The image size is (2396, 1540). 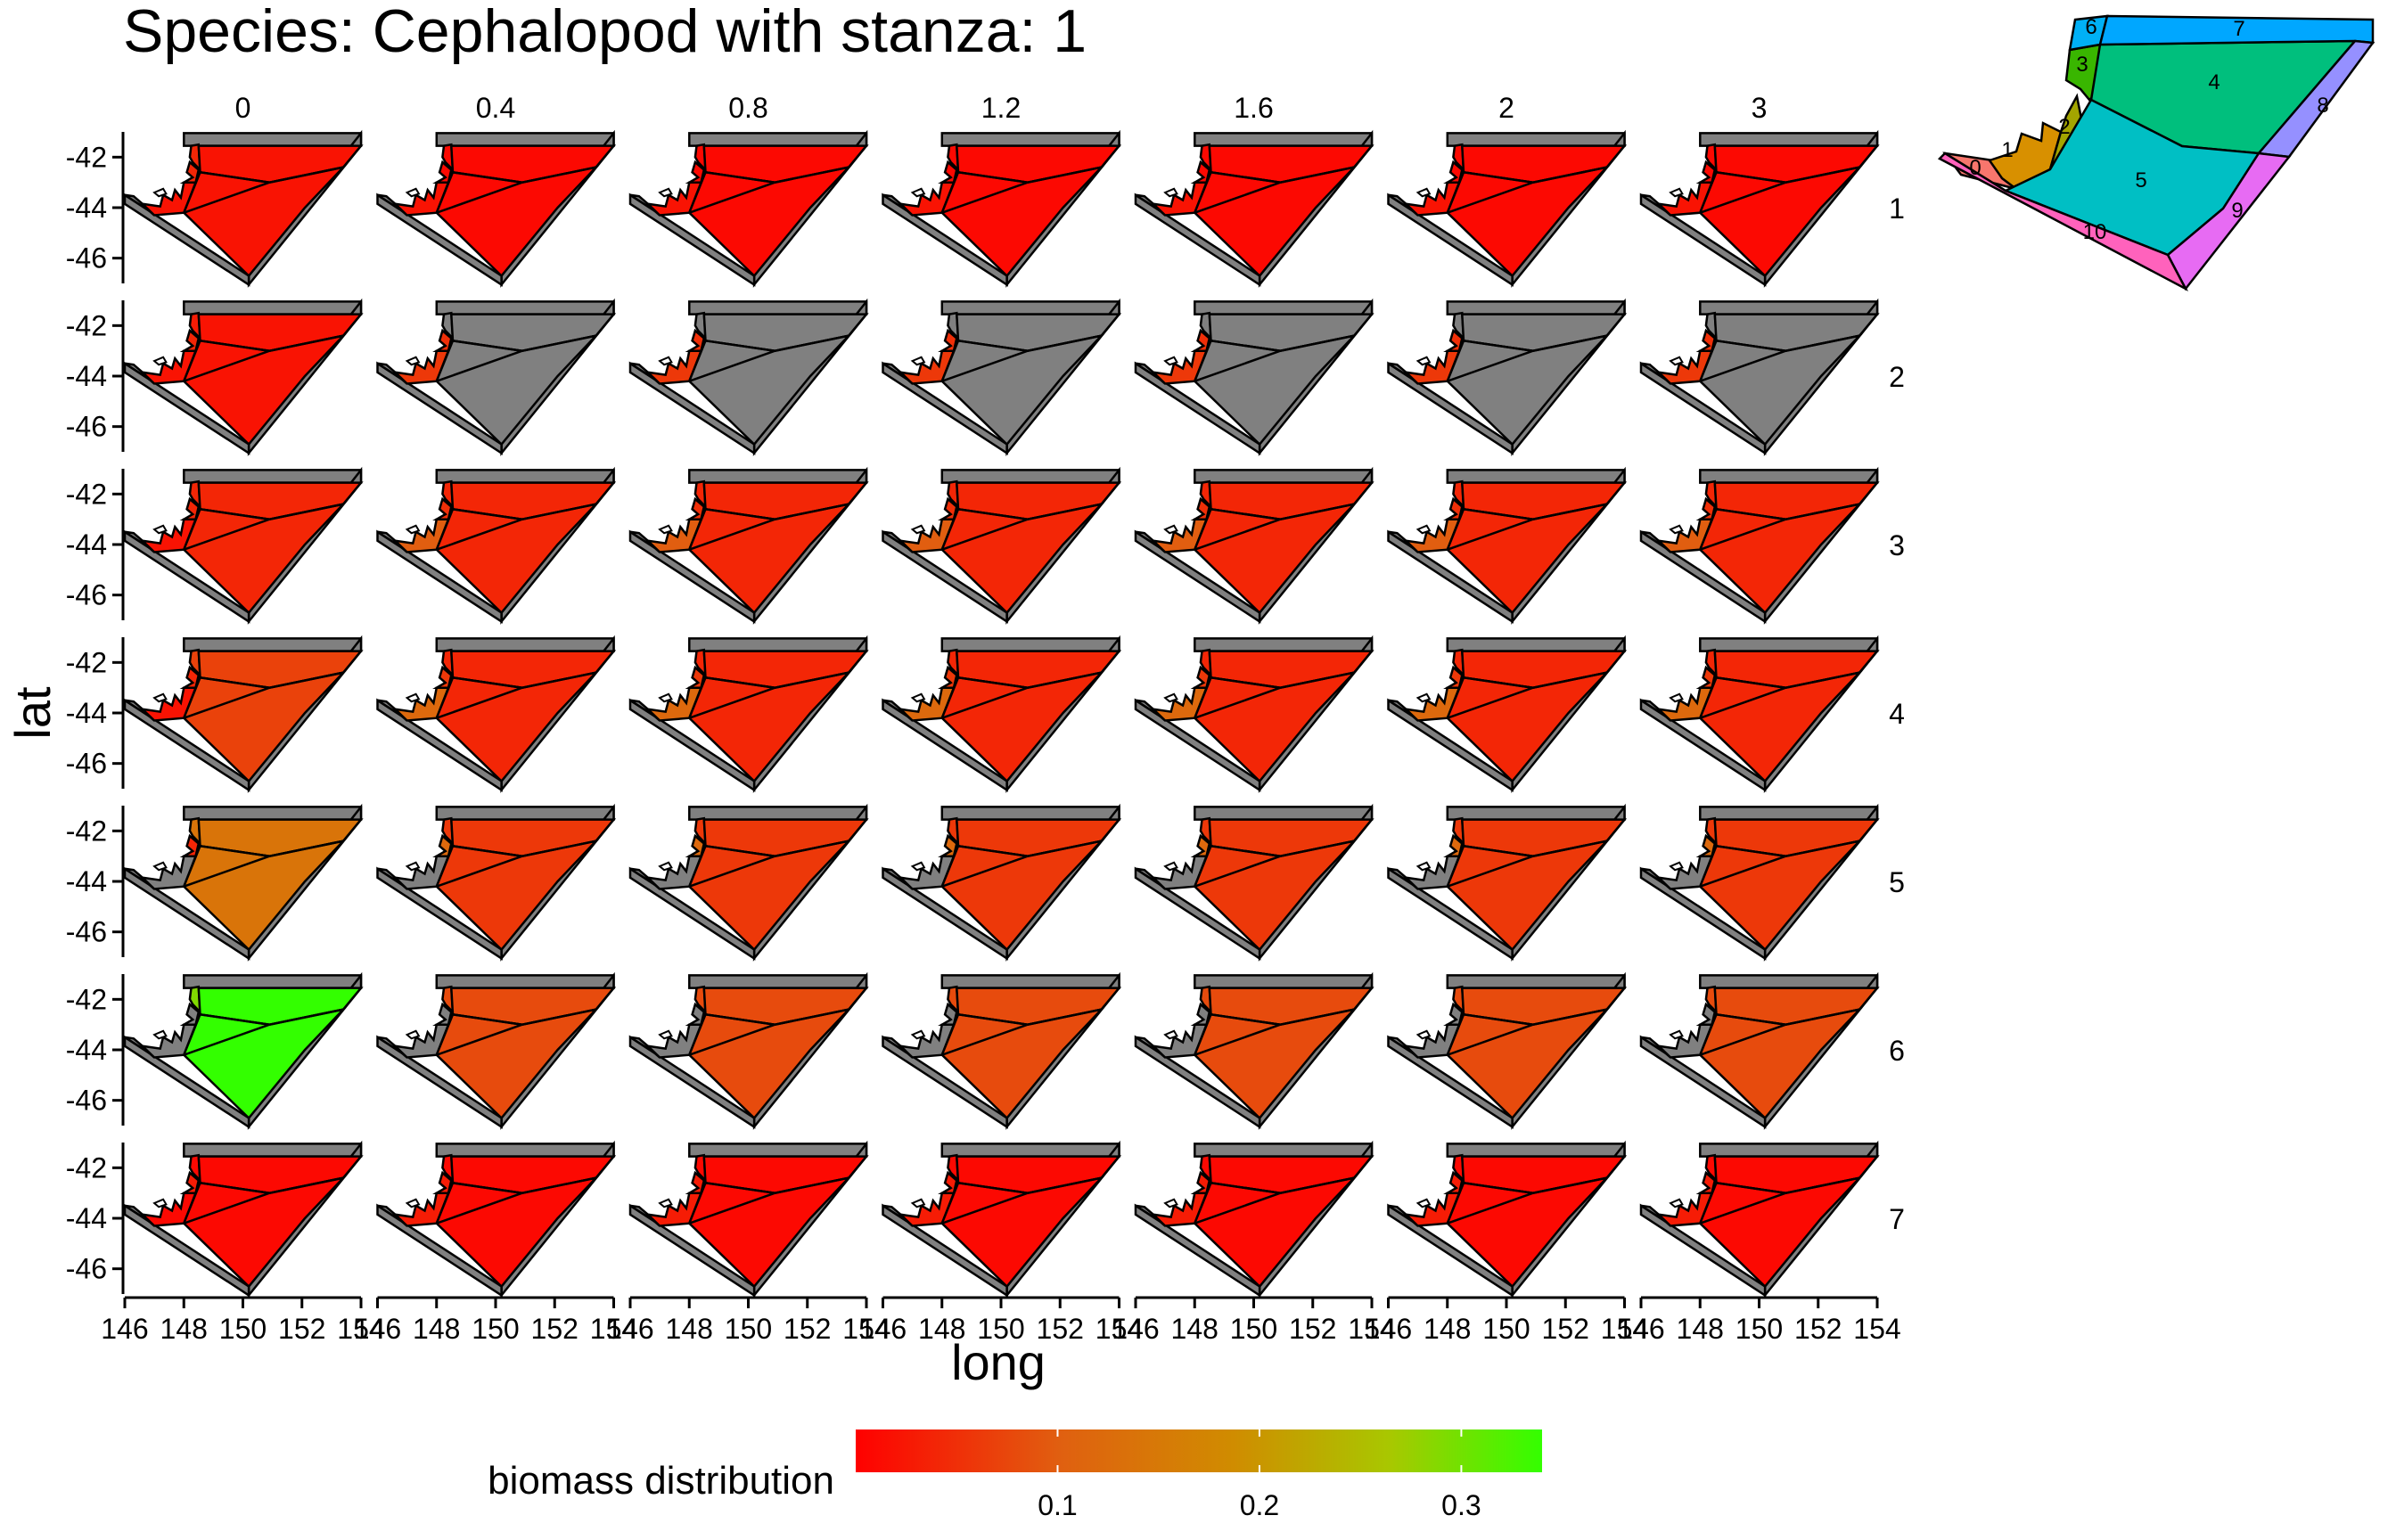 What do you see at coordinates (1897, 713) in the screenshot?
I see `row-strip-labels: 1 2 3 4 5 6 7` at bounding box center [1897, 713].